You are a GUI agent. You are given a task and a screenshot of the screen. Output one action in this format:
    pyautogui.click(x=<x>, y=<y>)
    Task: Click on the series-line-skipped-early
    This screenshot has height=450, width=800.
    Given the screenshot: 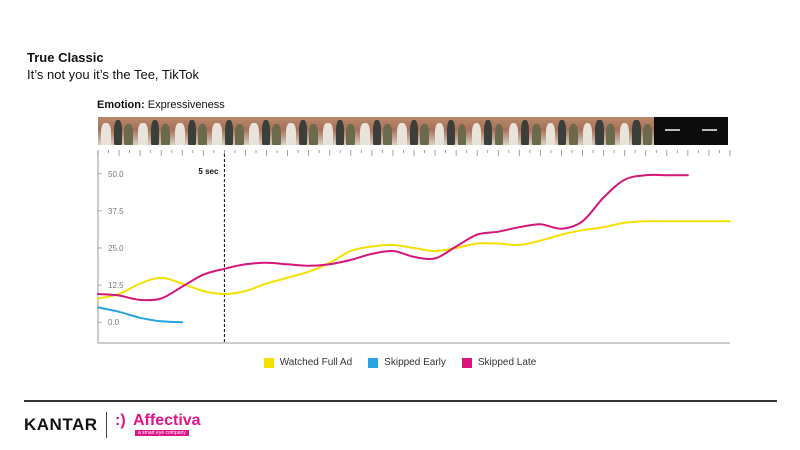 What is the action you would take?
    pyautogui.click(x=140, y=315)
    